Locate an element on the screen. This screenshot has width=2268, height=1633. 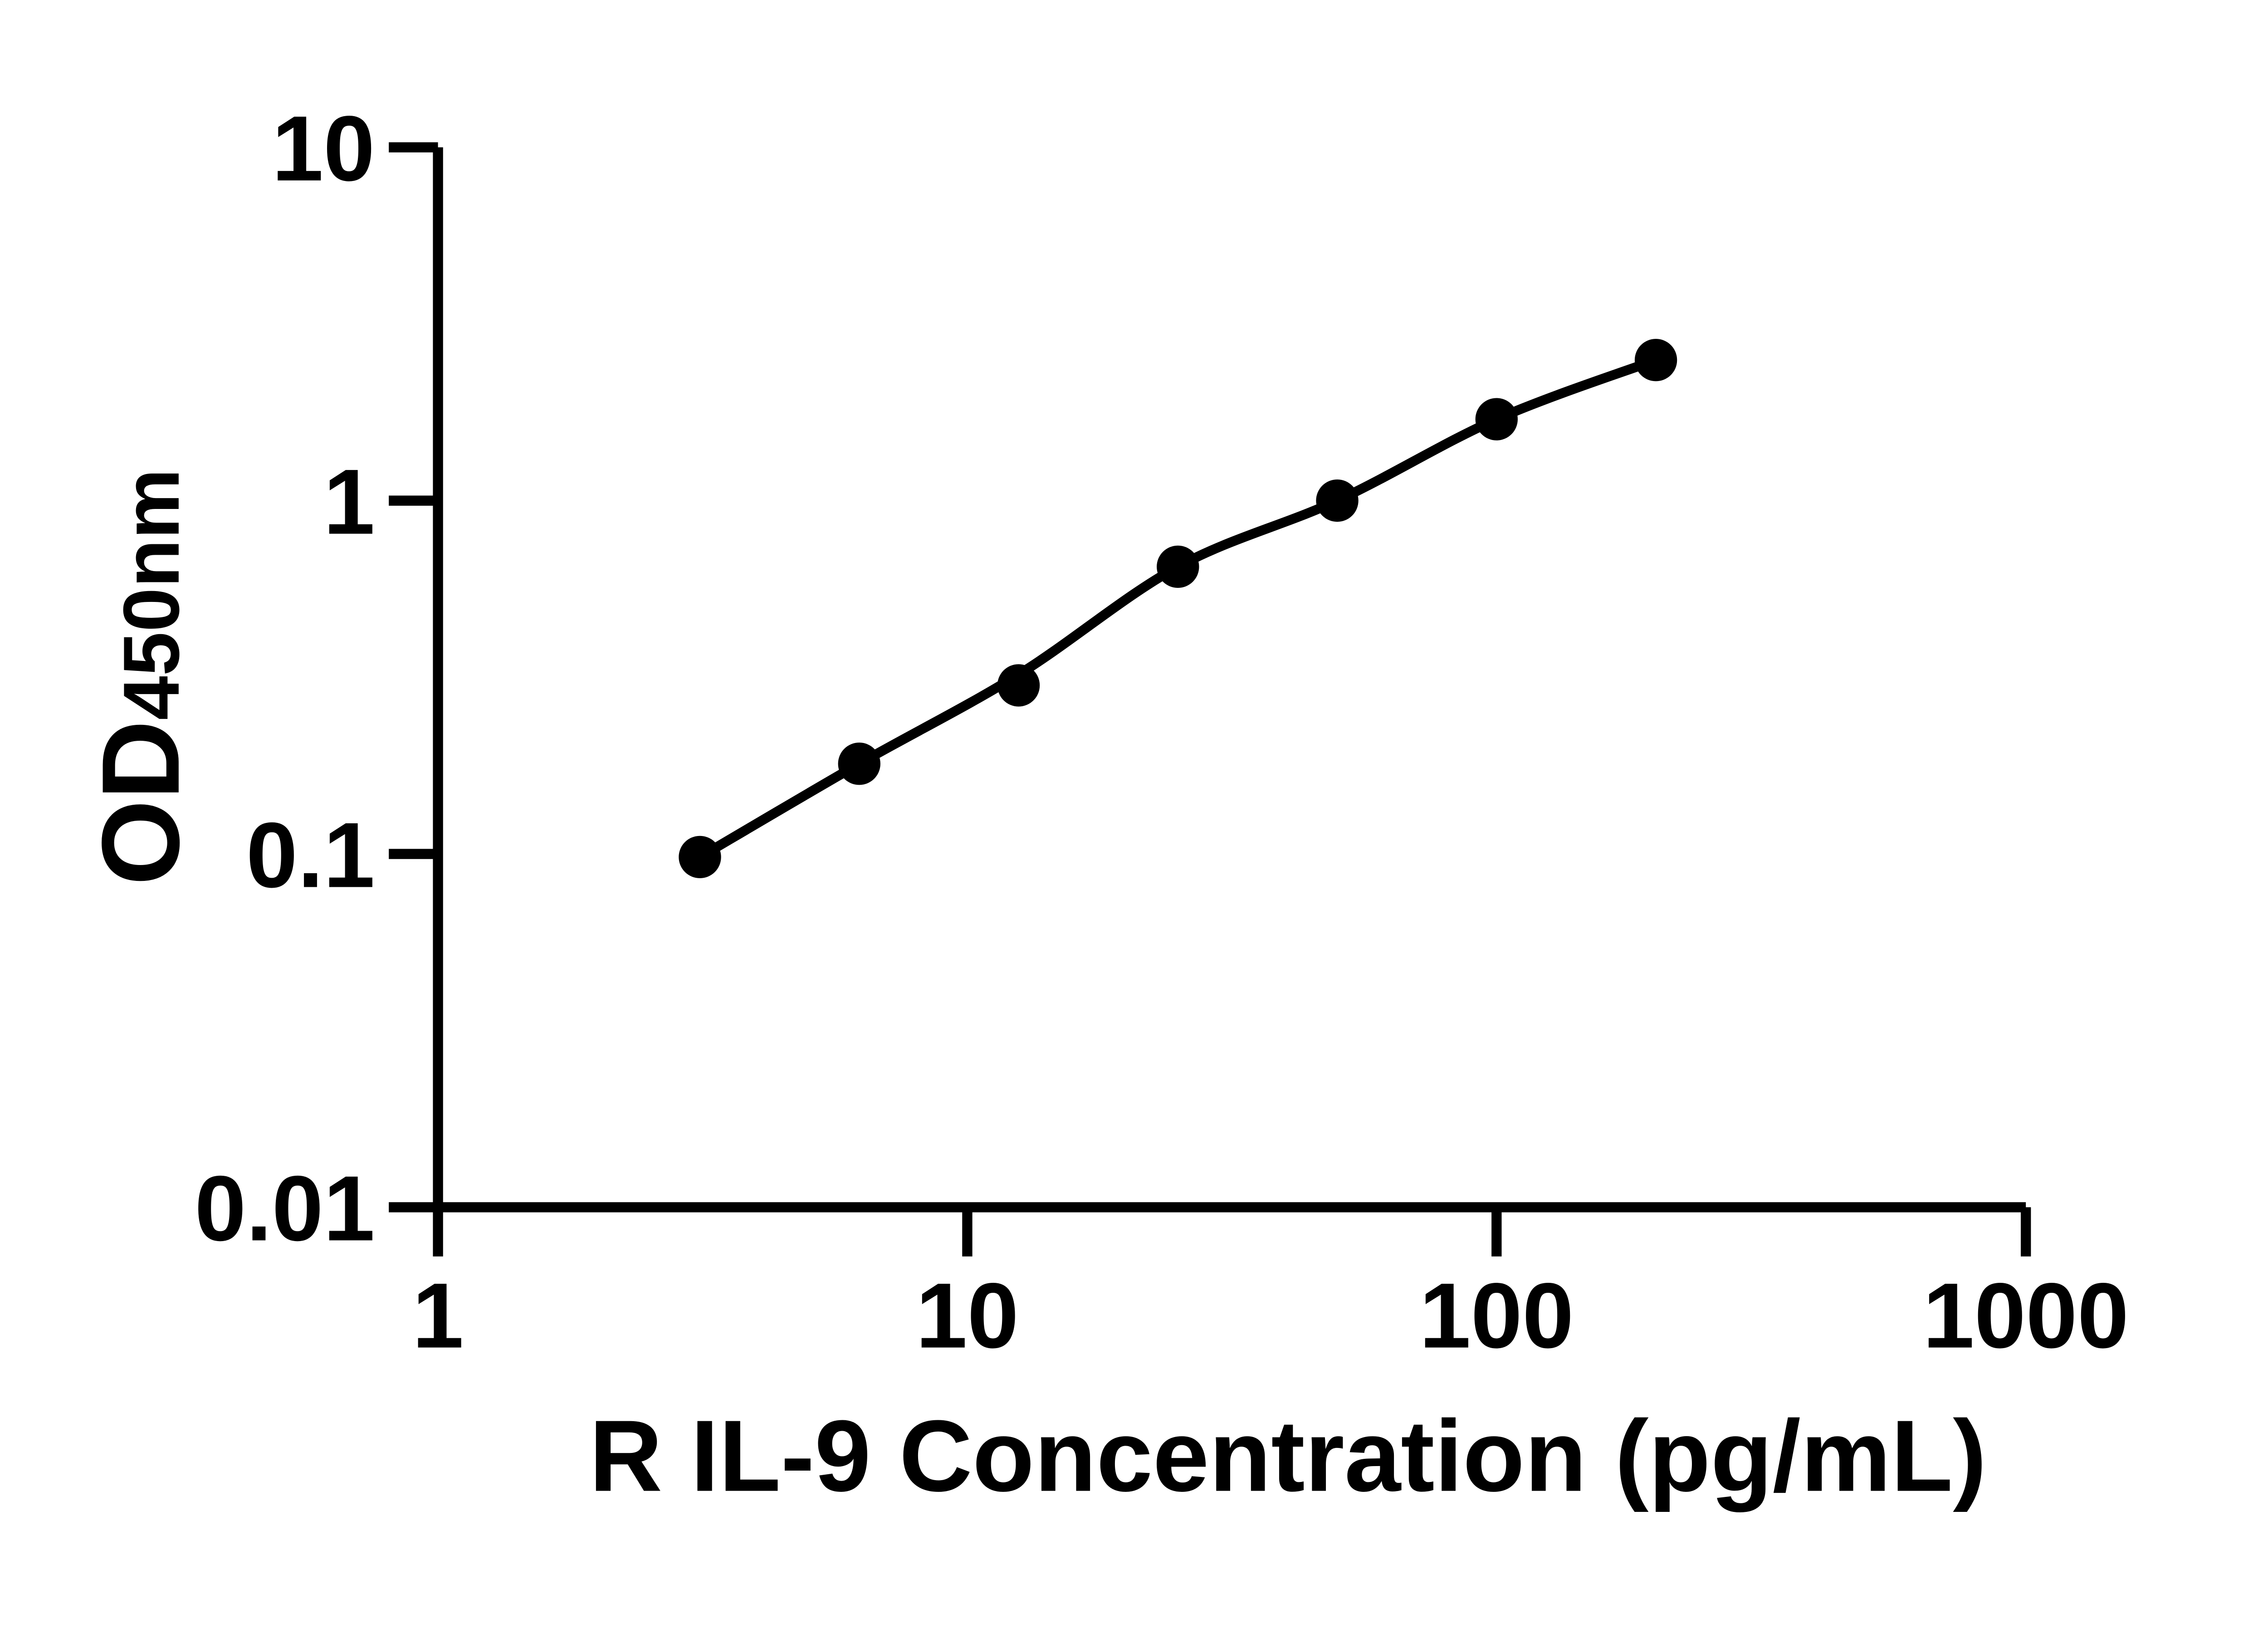
fit-curve is located at coordinates (1178, 608).